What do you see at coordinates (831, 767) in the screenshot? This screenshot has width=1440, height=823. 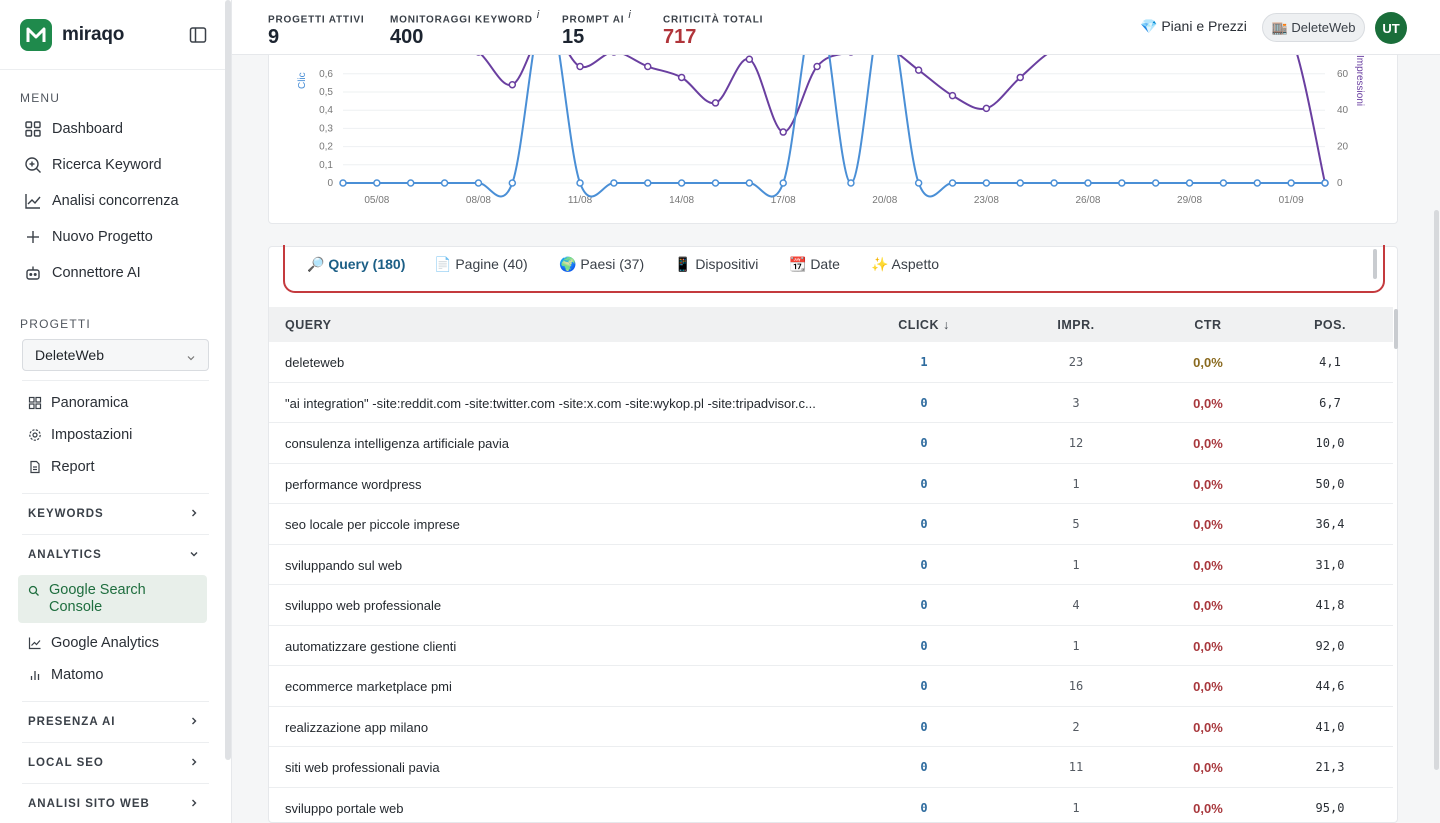 I see `table-row: siti web professionali pavia 0 11 0,0% 21,3` at bounding box center [831, 767].